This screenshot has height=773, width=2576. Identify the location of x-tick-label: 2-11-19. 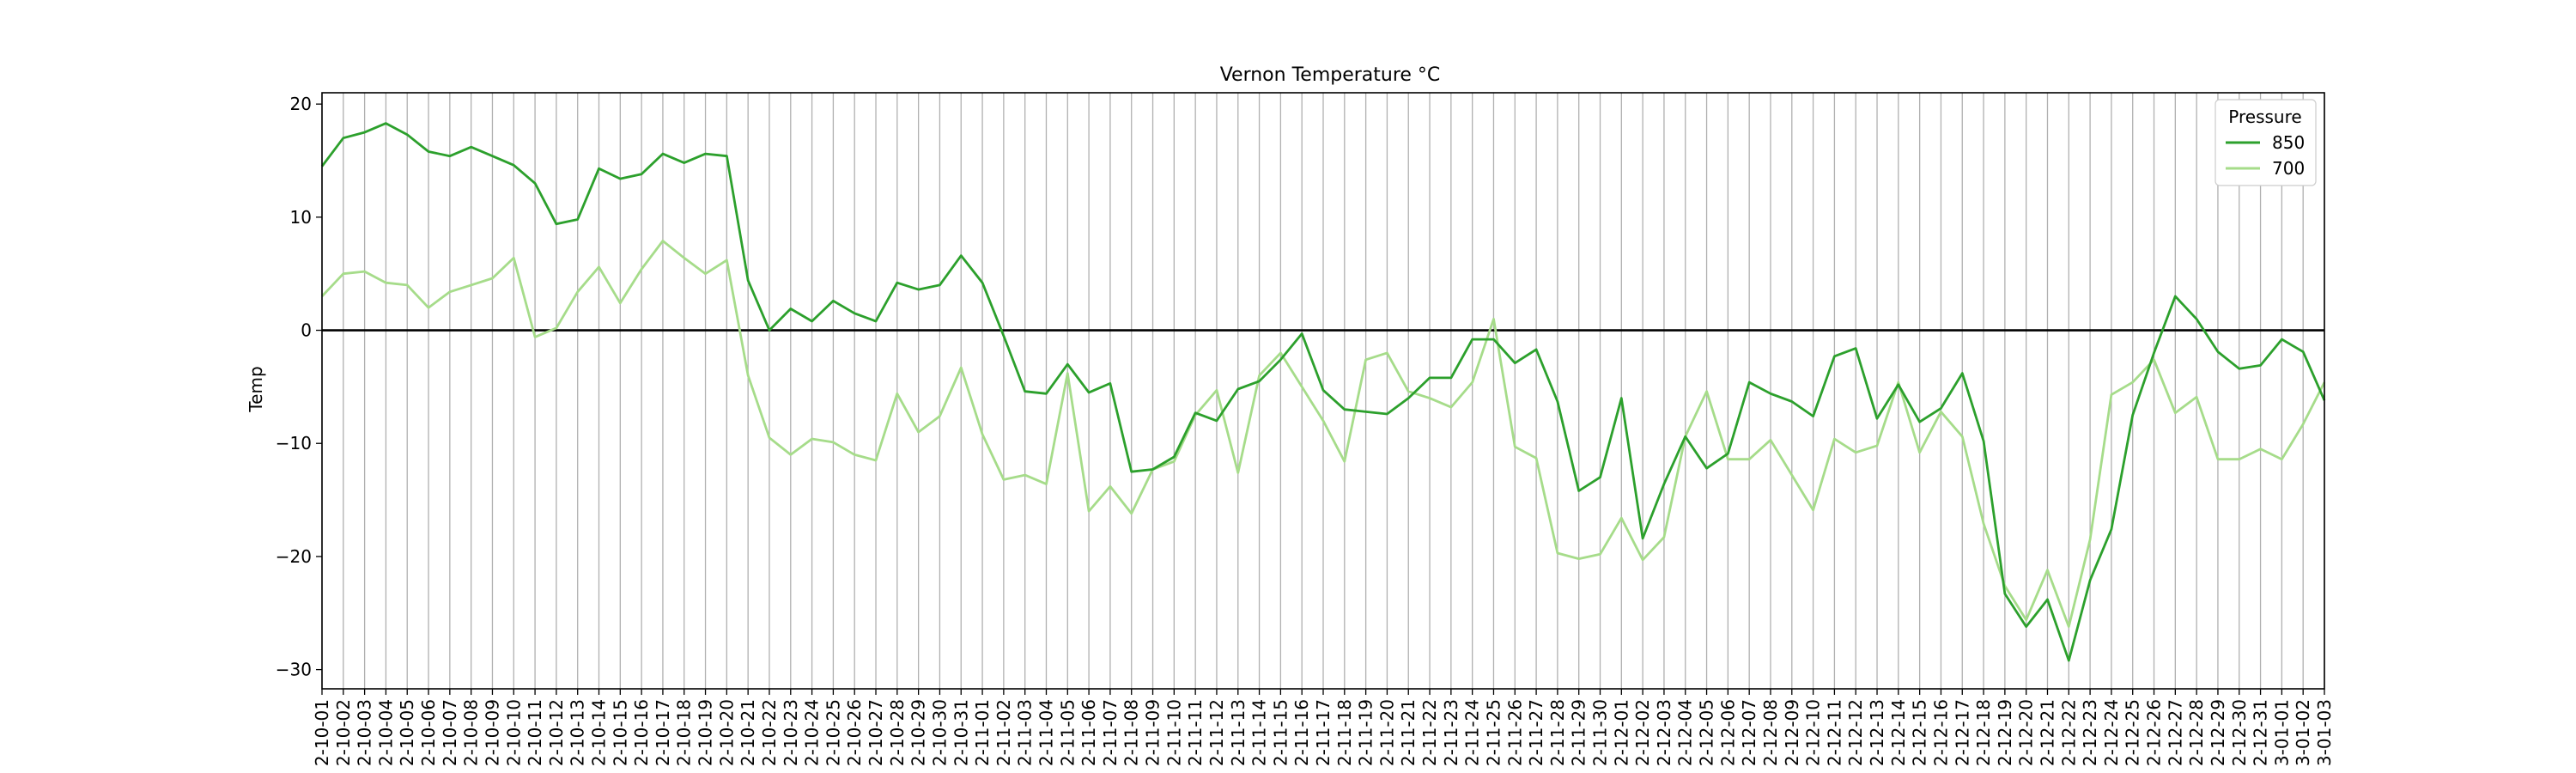
(1366, 732).